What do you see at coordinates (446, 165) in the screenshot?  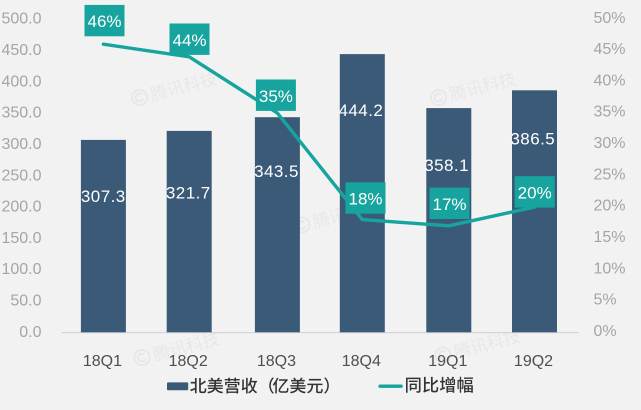 I see `svg-text: 358.1` at bounding box center [446, 165].